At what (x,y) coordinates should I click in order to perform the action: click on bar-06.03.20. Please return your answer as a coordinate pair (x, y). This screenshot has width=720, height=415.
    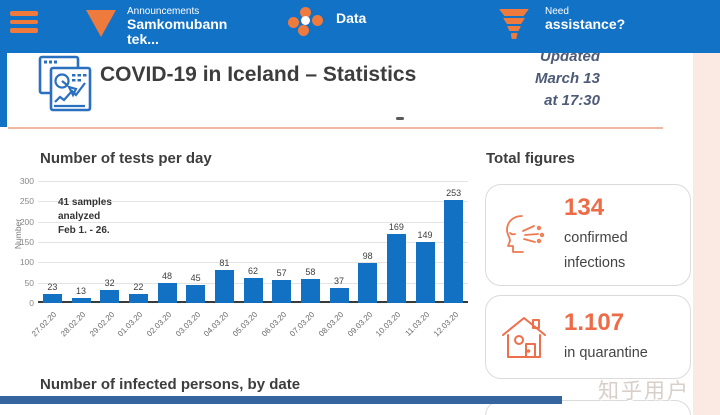
    Looking at the image, I should click on (282, 291).